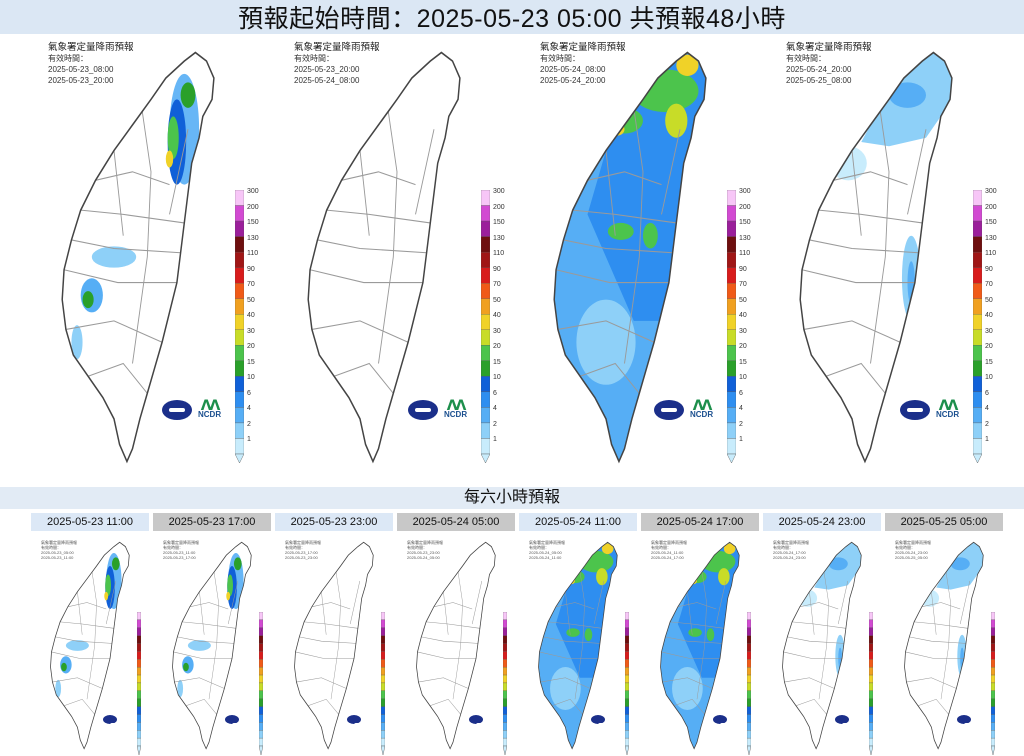 This screenshot has width=1024, height=756. I want to click on colorbar-tick-label: 30, so click(743, 331).